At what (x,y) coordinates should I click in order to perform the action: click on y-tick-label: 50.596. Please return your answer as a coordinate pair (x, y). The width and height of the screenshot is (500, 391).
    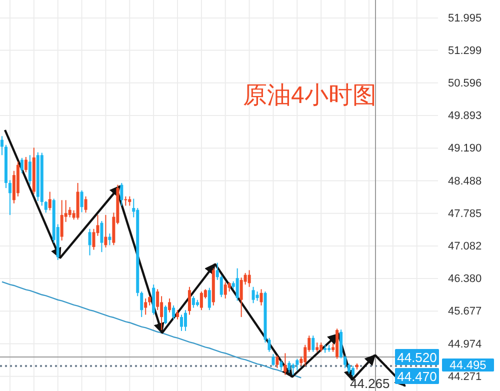
    Looking at the image, I should click on (465, 83).